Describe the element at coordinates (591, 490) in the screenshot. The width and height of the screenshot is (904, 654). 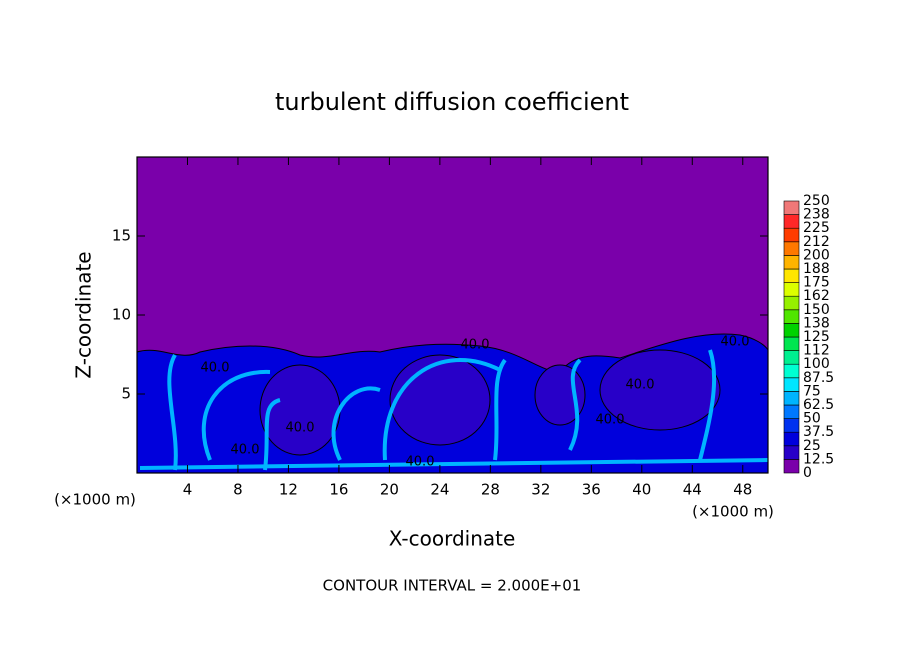
I see `x-tick-label: 36` at that location.